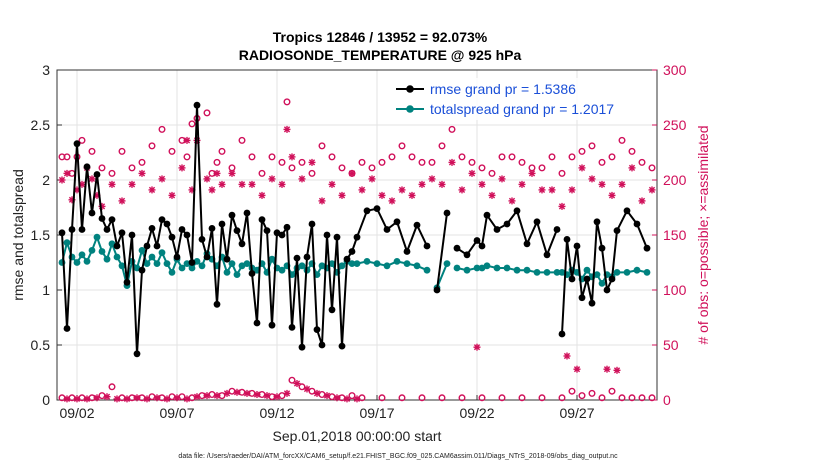 The height and width of the screenshot is (470, 830). Describe the element at coordinates (18, 235) in the screenshot. I see `y-axis-label: rmse and totalspread` at that location.